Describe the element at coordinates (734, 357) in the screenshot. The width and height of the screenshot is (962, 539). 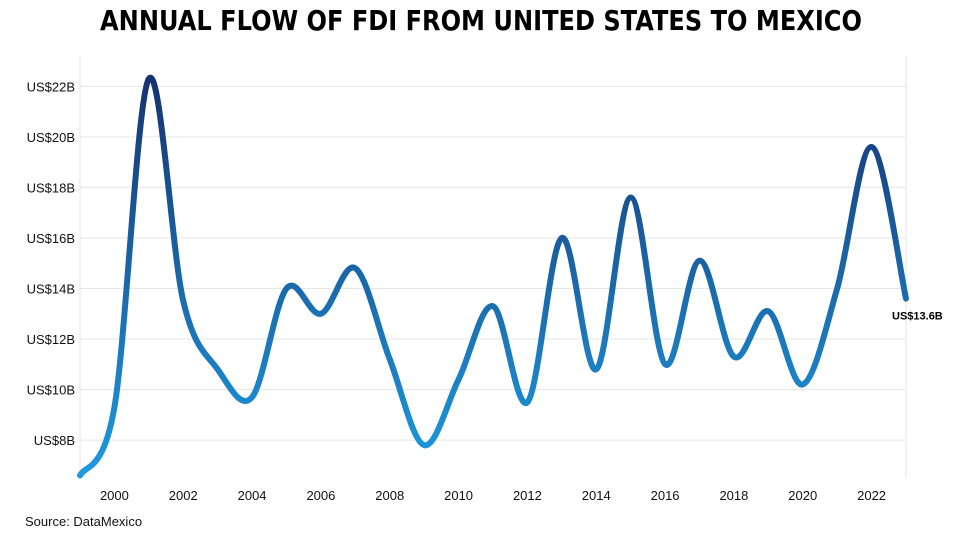
I see `data-point-2018` at that location.